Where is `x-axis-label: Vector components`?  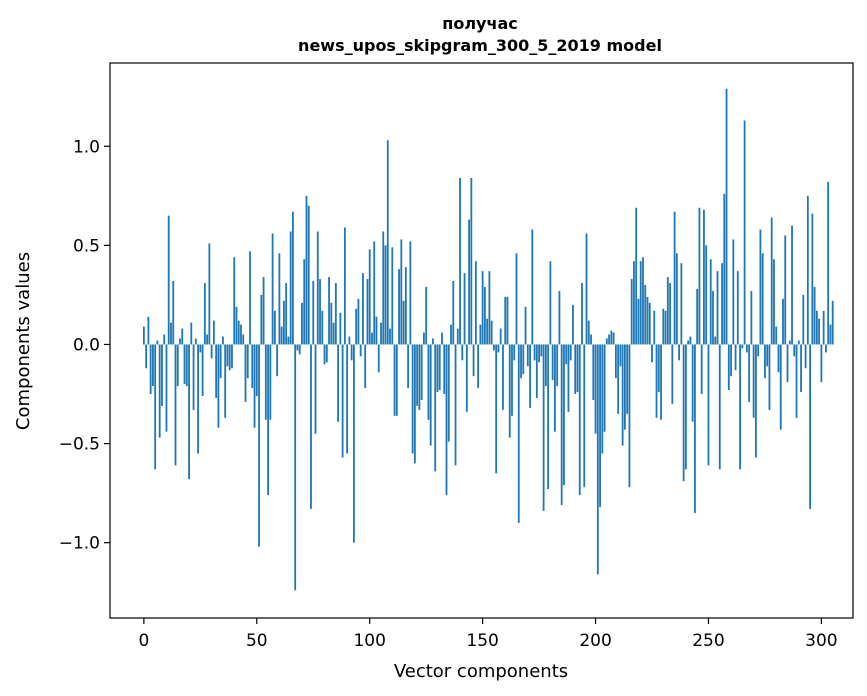
x-axis-label: Vector components is located at coordinates (481, 671).